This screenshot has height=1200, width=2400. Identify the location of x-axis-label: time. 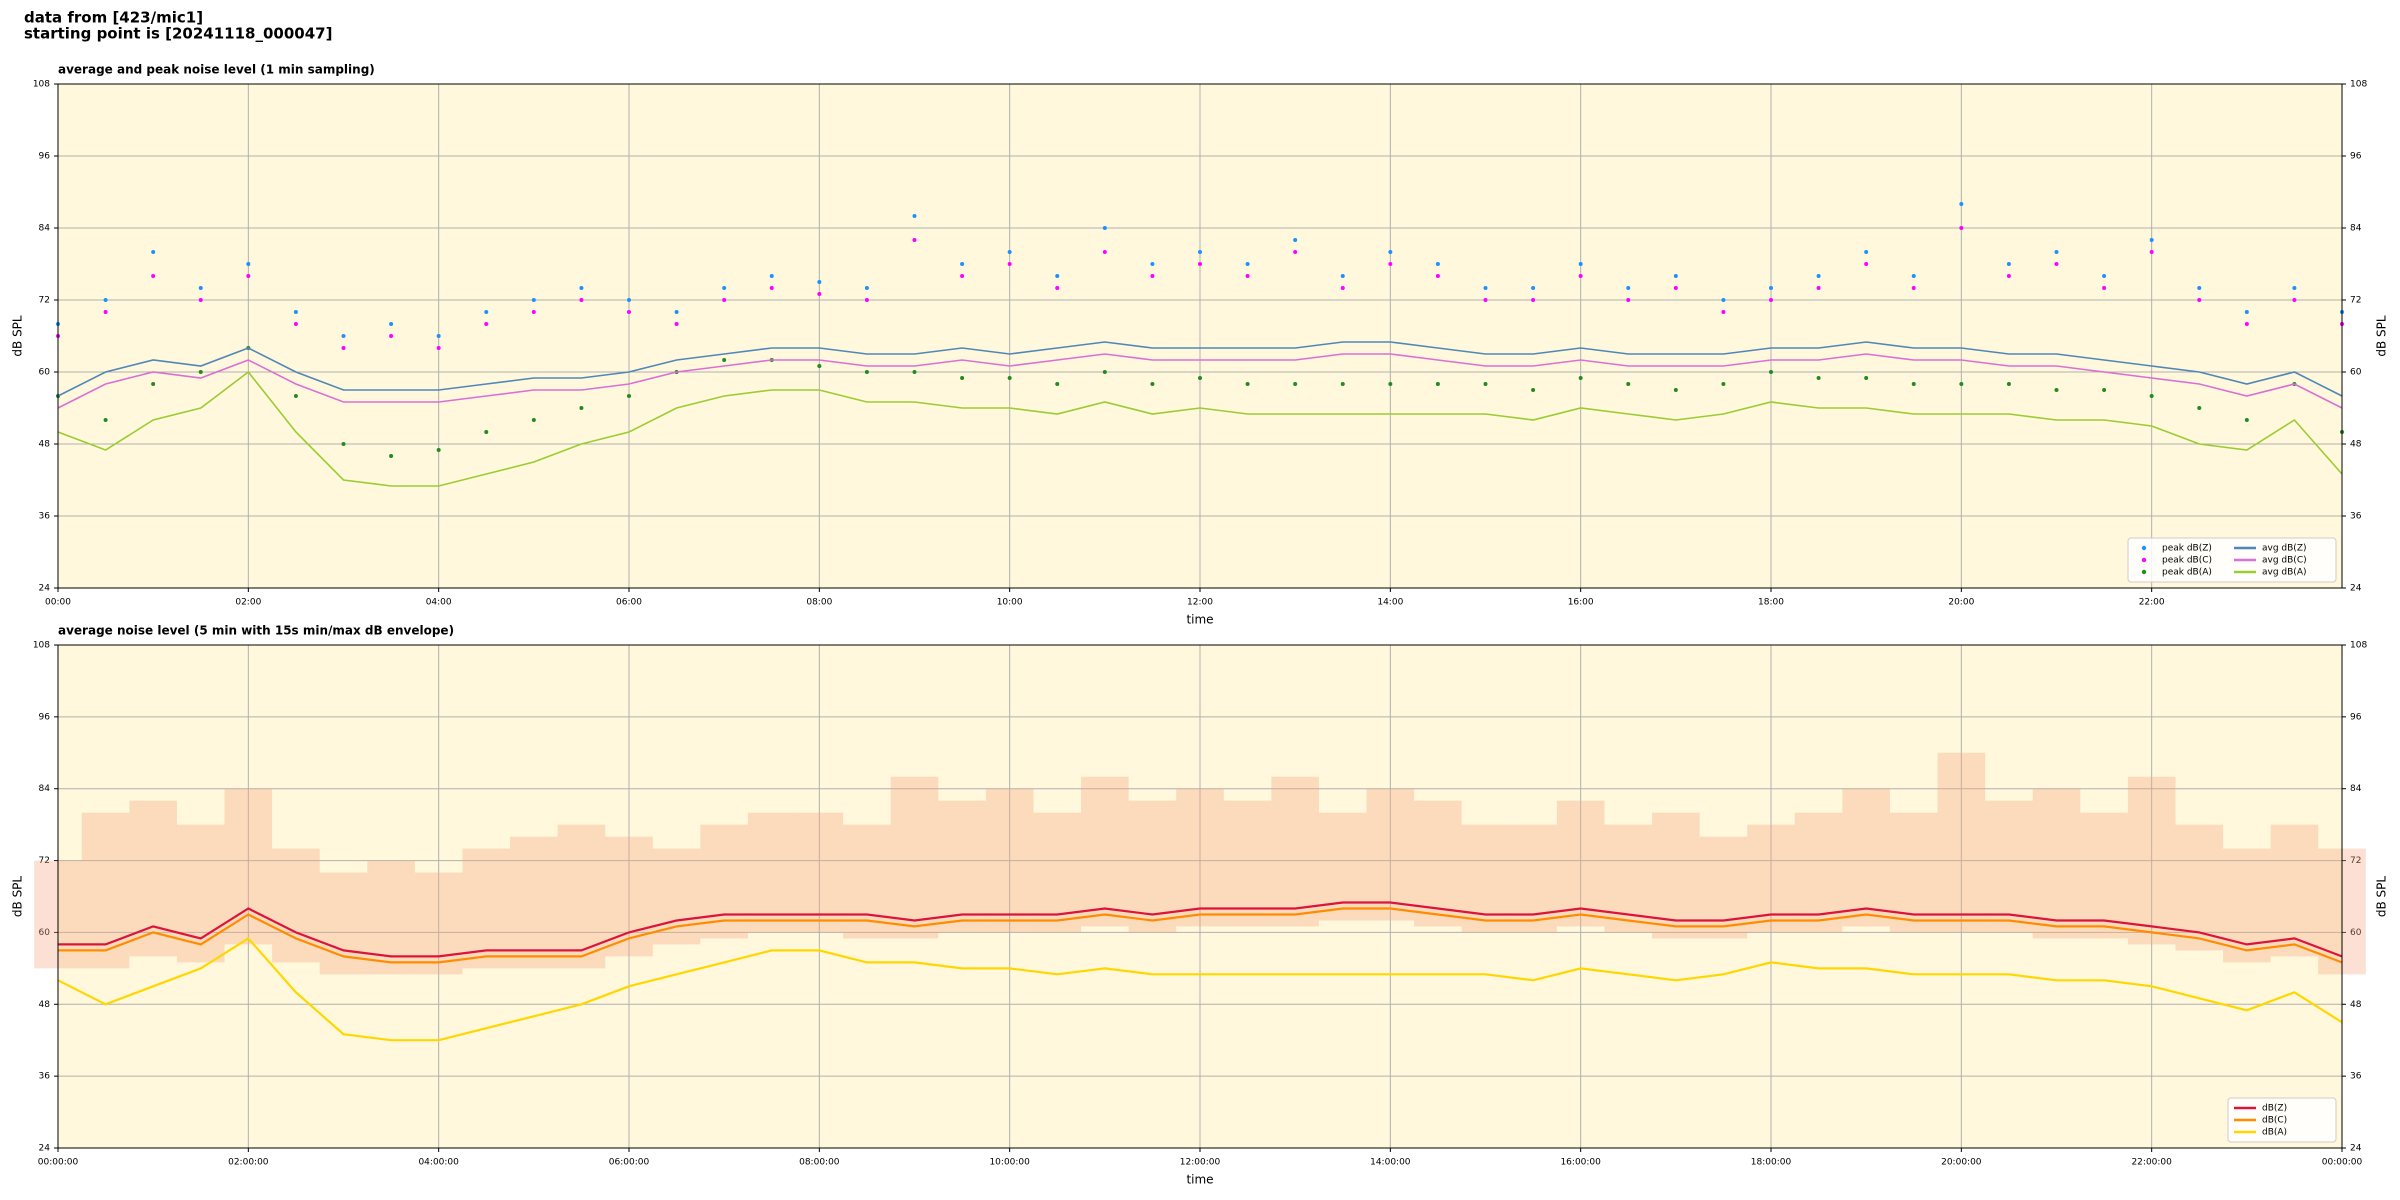
(1199, 620).